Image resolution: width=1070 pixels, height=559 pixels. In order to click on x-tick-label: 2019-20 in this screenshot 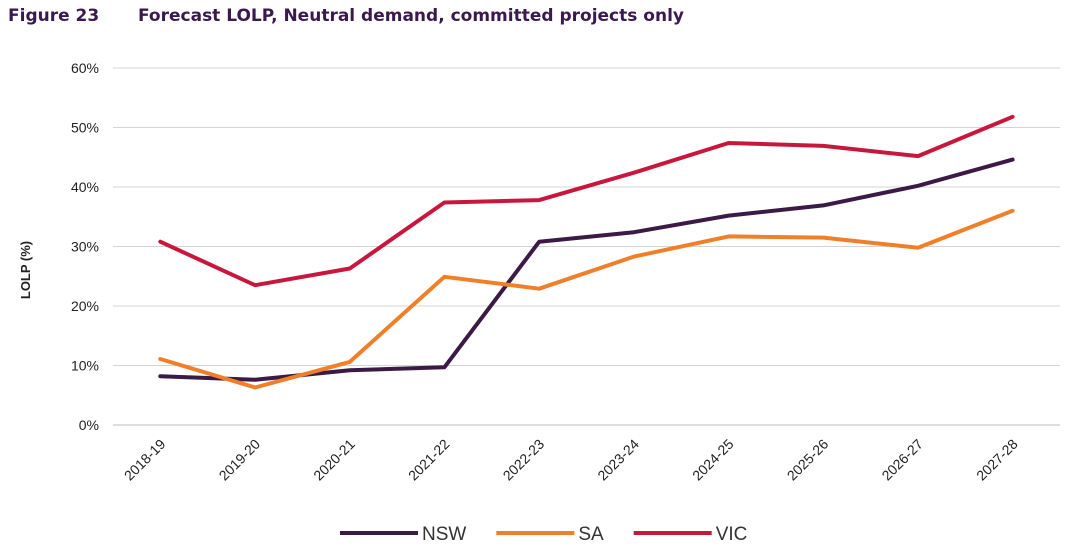, I will do `click(240, 460)`.